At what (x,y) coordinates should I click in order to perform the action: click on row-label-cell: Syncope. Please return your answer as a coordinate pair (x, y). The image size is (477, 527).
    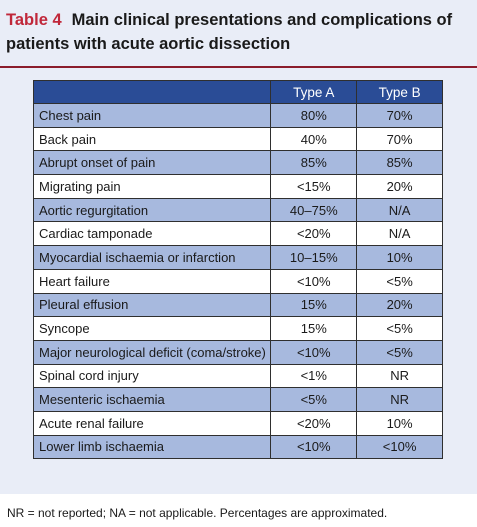
    Looking at the image, I should click on (152, 328).